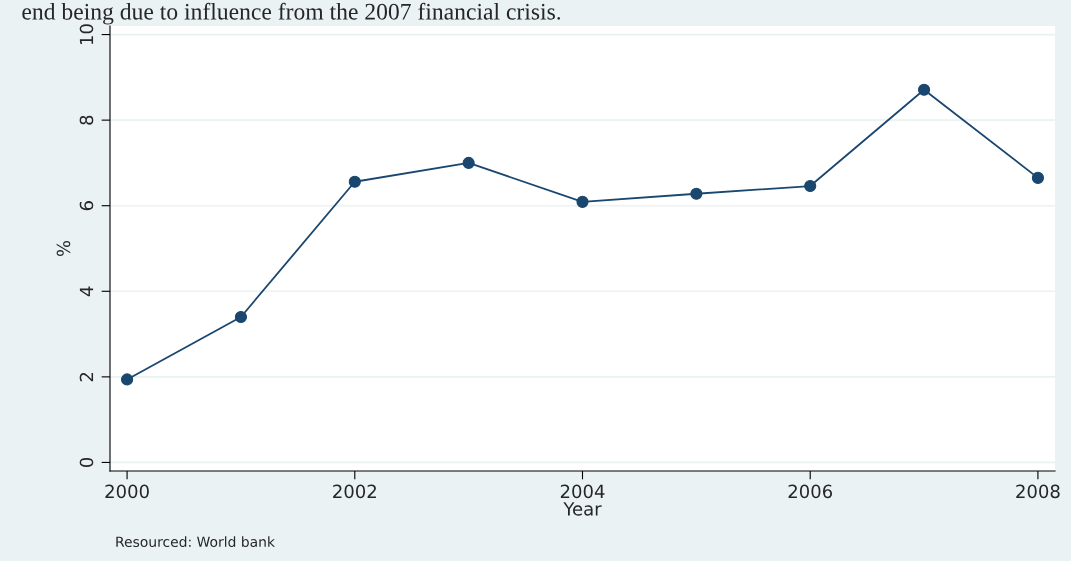 Image resolution: width=1071 pixels, height=561 pixels. I want to click on y-tick-label: 6, so click(86, 206).